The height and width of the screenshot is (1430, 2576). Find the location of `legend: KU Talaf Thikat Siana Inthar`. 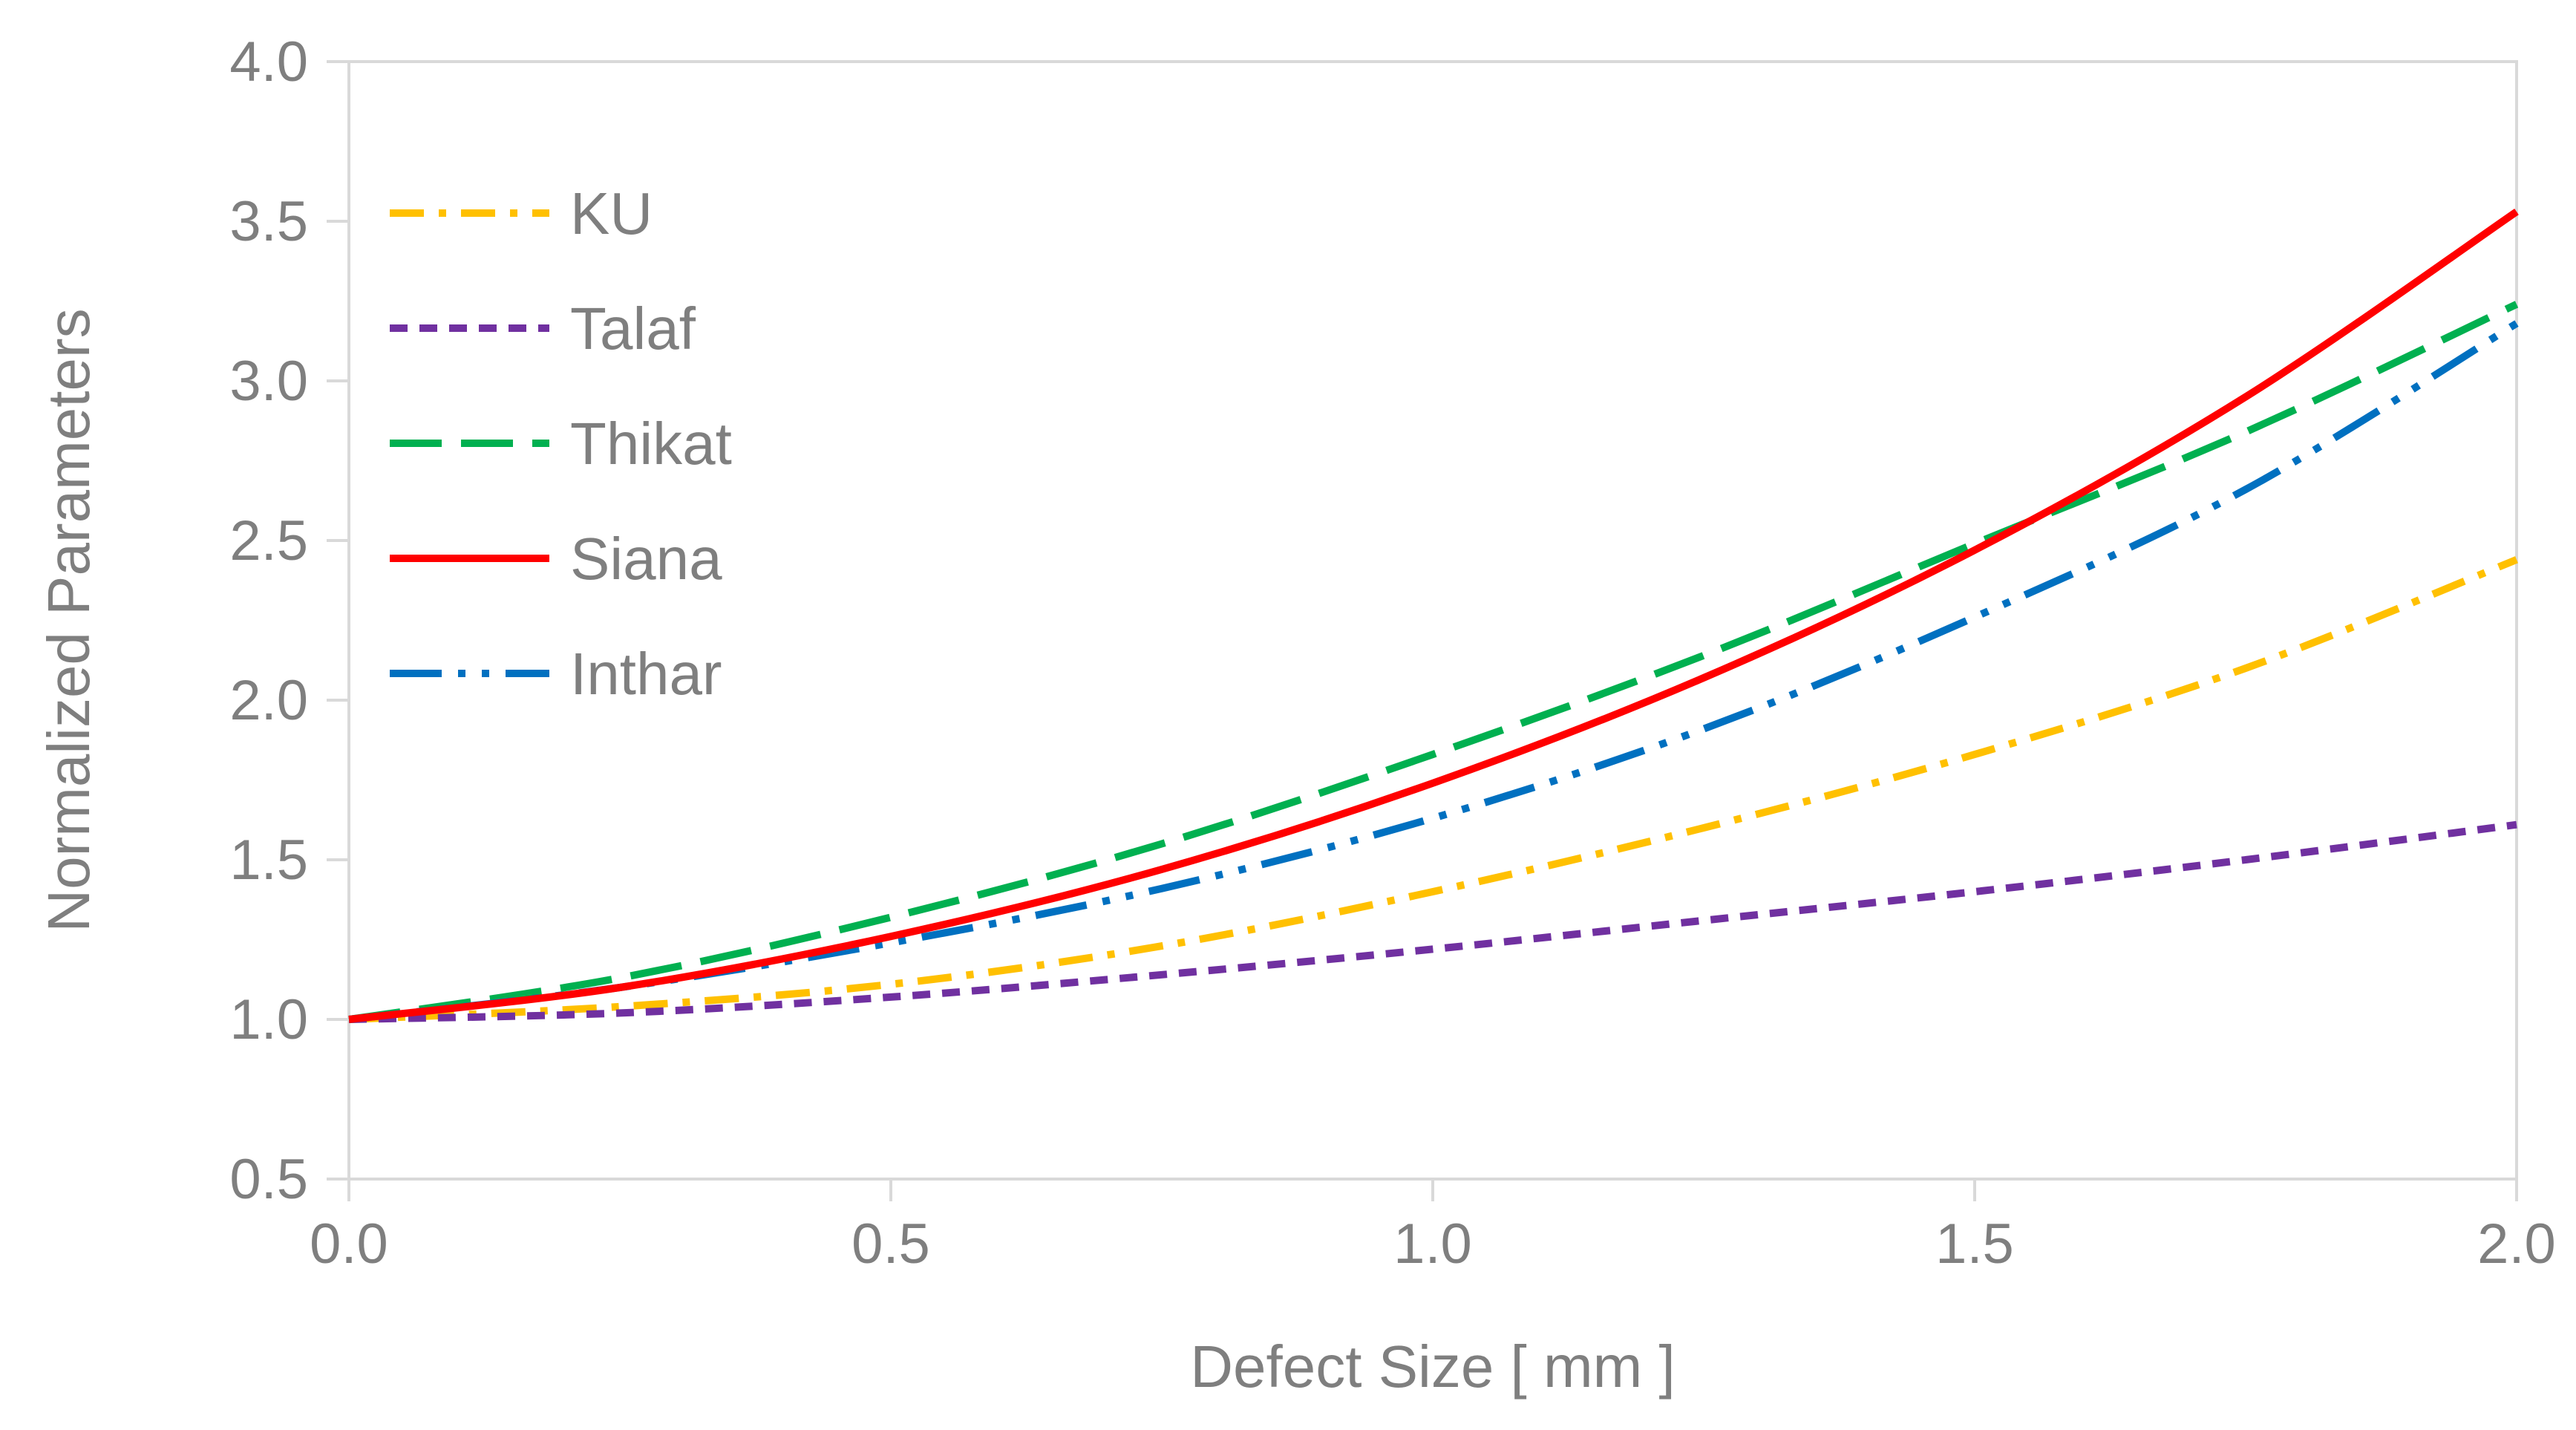

legend: KU Talaf Thikat Siana Inthar is located at coordinates (561, 443).